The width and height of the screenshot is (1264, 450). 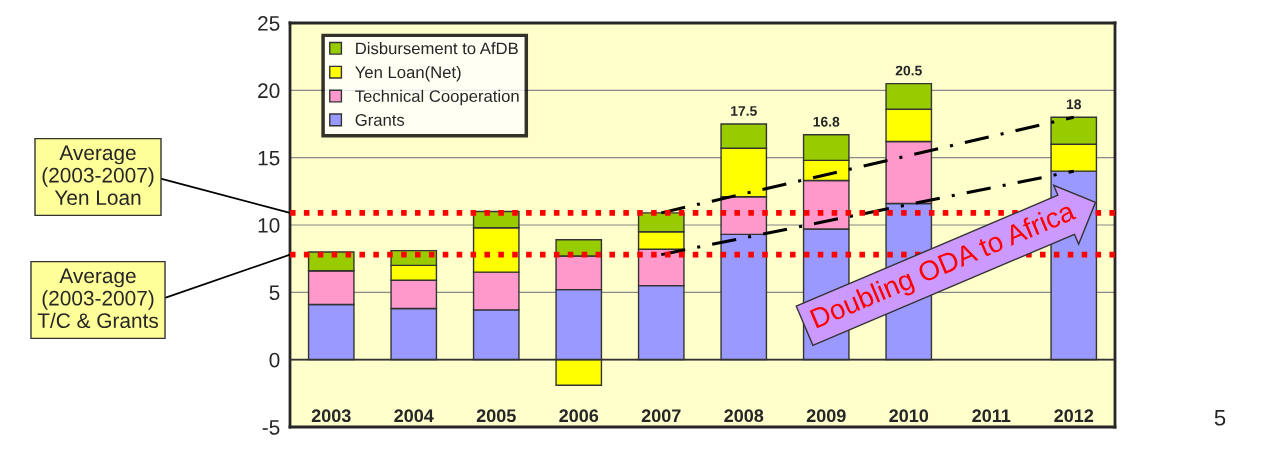 What do you see at coordinates (331, 416) in the screenshot?
I see `x-tick-label: 2003` at bounding box center [331, 416].